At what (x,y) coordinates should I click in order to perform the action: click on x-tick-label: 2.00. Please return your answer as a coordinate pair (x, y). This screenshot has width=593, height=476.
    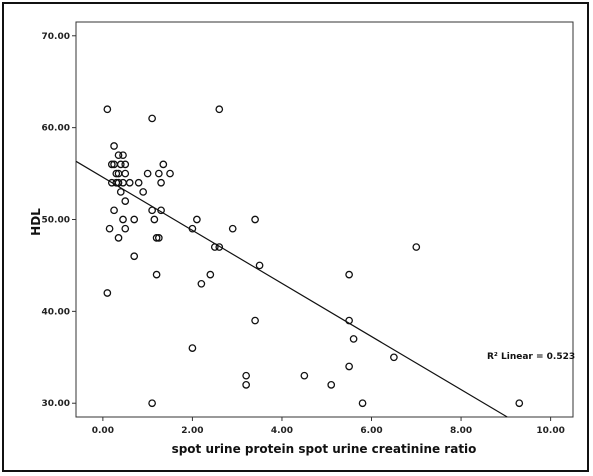
    Looking at the image, I should click on (192, 431).